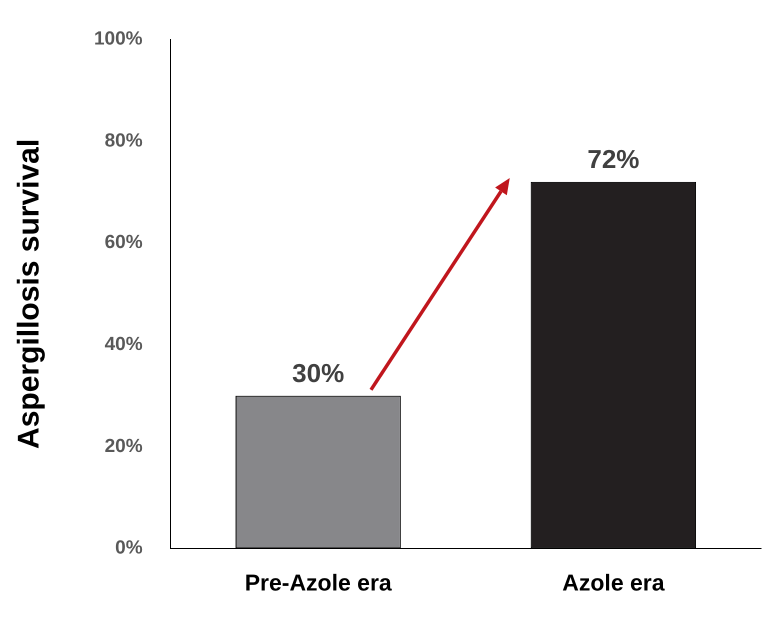  What do you see at coordinates (29, 293) in the screenshot?
I see `y-axis-title: Aspergillosis survival` at bounding box center [29, 293].